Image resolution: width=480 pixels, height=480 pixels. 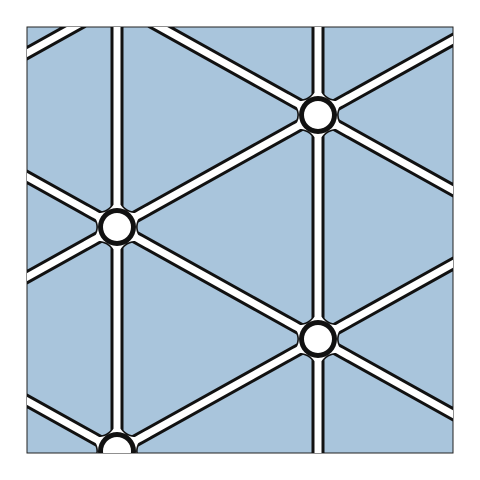 I want to click on node-lower-right, so click(x=318, y=339).